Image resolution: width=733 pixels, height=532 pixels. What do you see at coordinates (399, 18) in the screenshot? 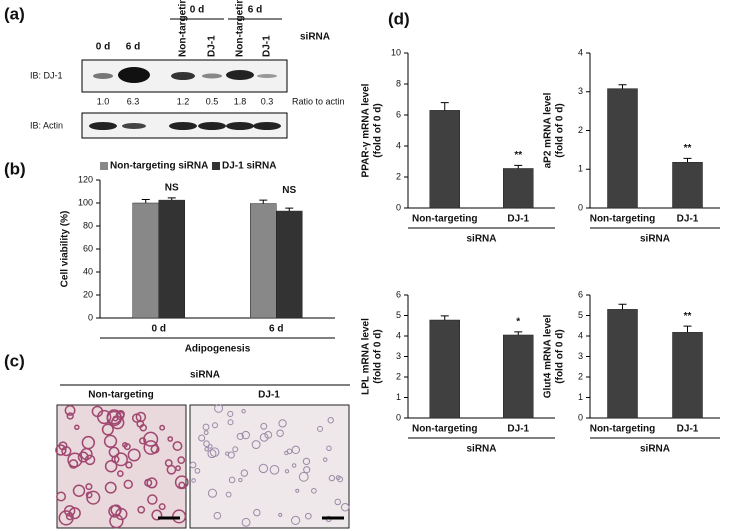
I see `panel-label: (d)` at bounding box center [399, 18].